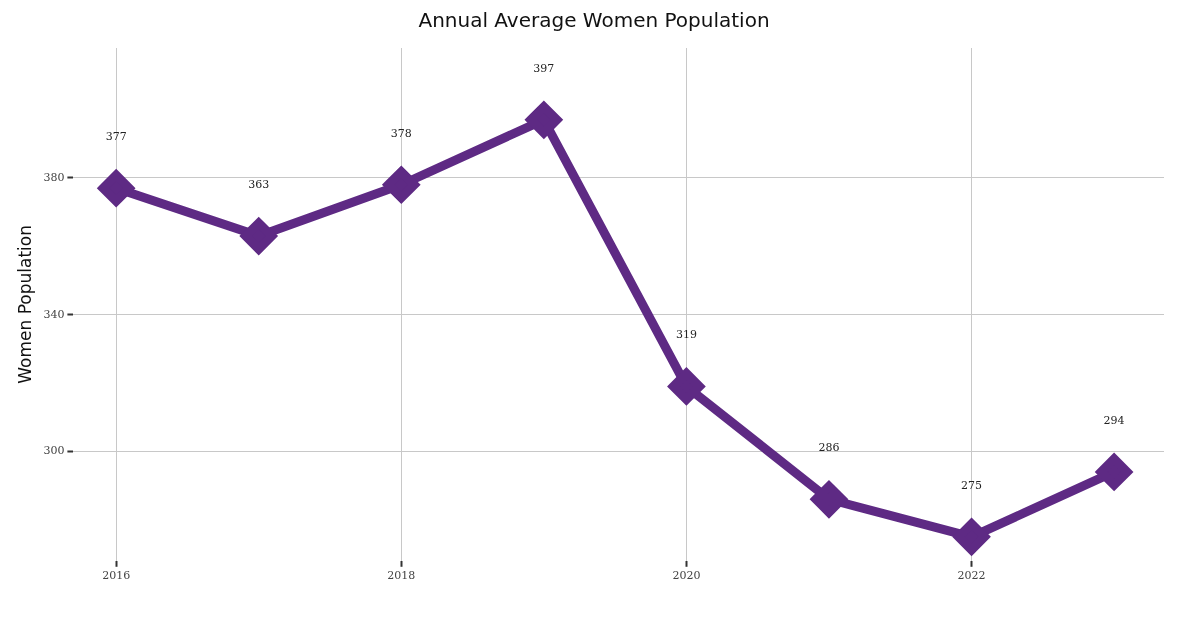 Image resolution: width=1194 pixels, height=624 pixels. What do you see at coordinates (544, 68) in the screenshot?
I see `data-label: 397` at bounding box center [544, 68].